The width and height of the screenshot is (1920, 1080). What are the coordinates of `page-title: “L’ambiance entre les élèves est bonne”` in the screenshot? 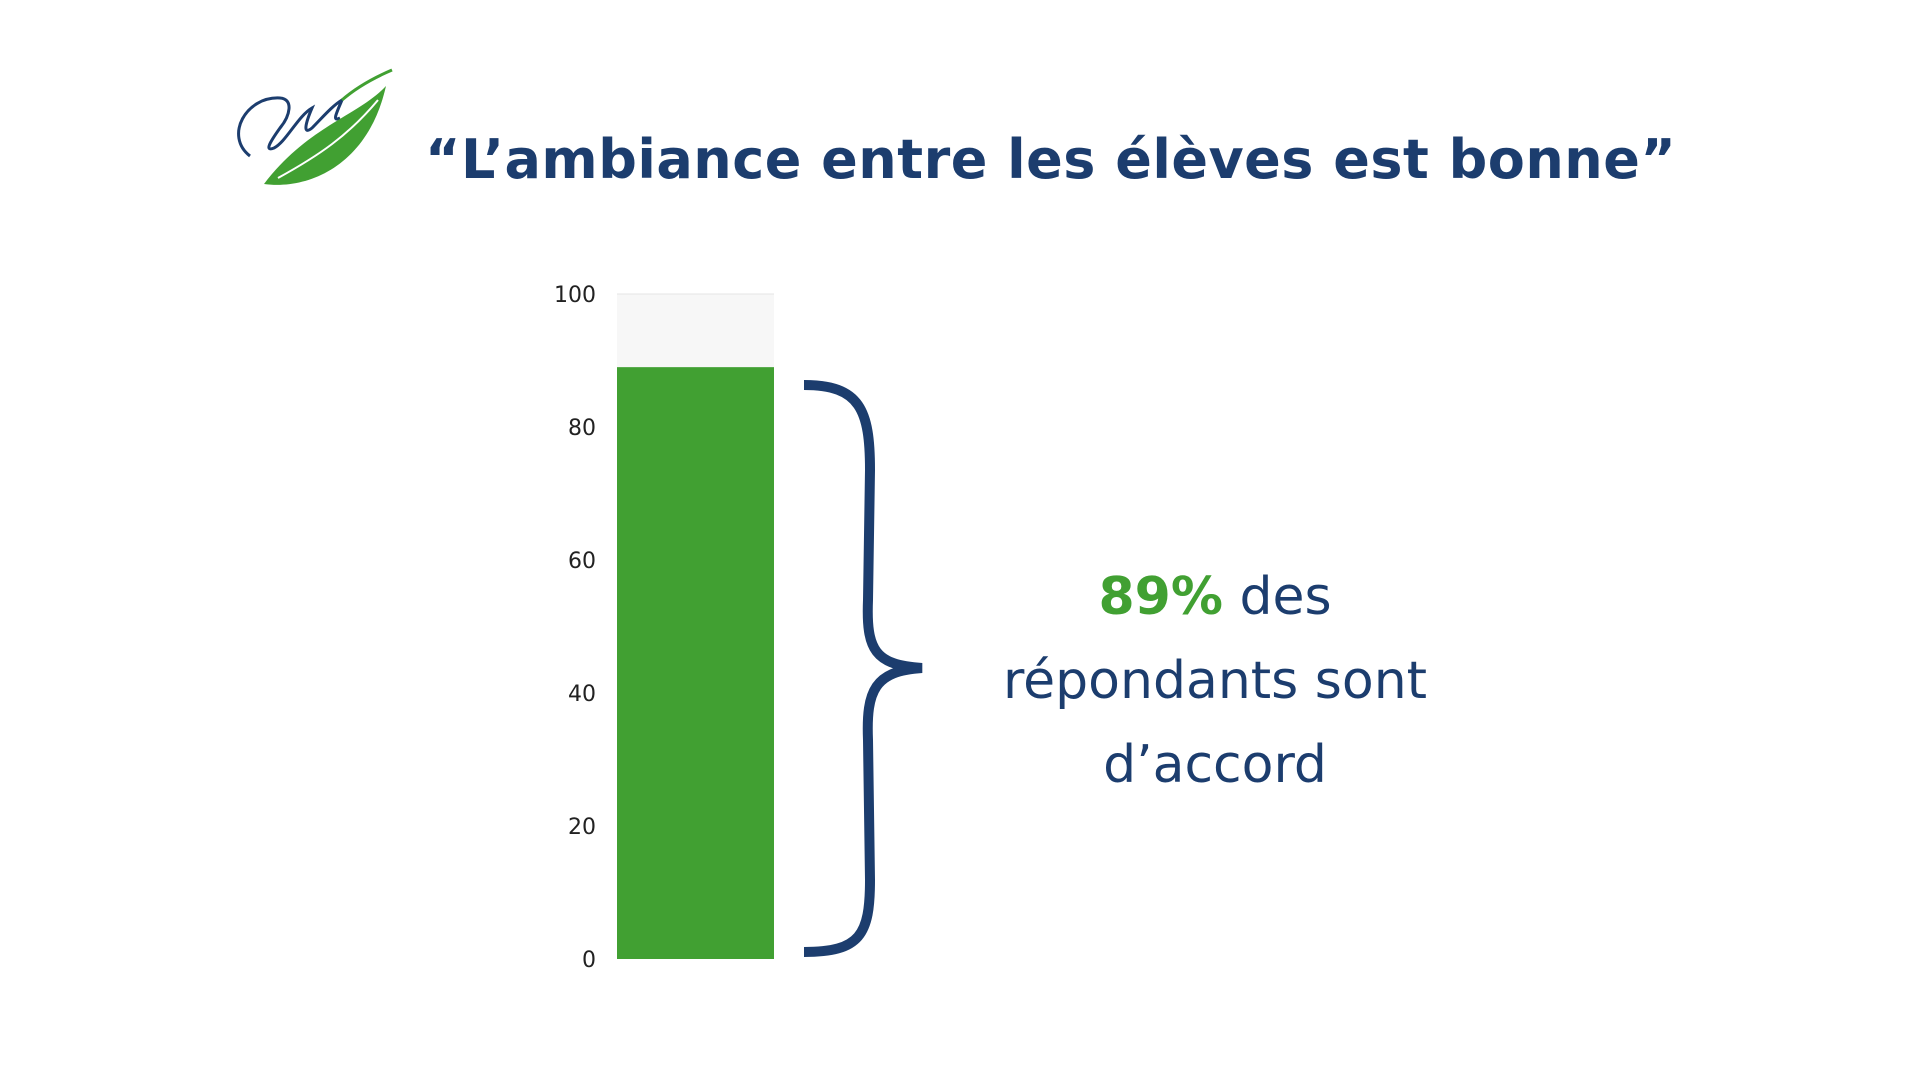 It's located at (1051, 159).